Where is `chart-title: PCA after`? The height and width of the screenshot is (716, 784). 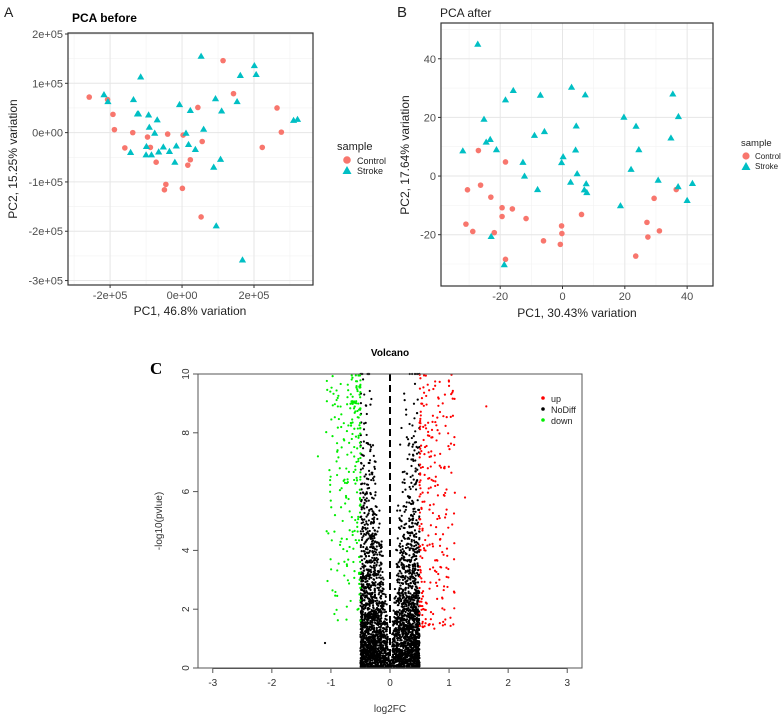
chart-title: PCA after is located at coordinates (465, 13).